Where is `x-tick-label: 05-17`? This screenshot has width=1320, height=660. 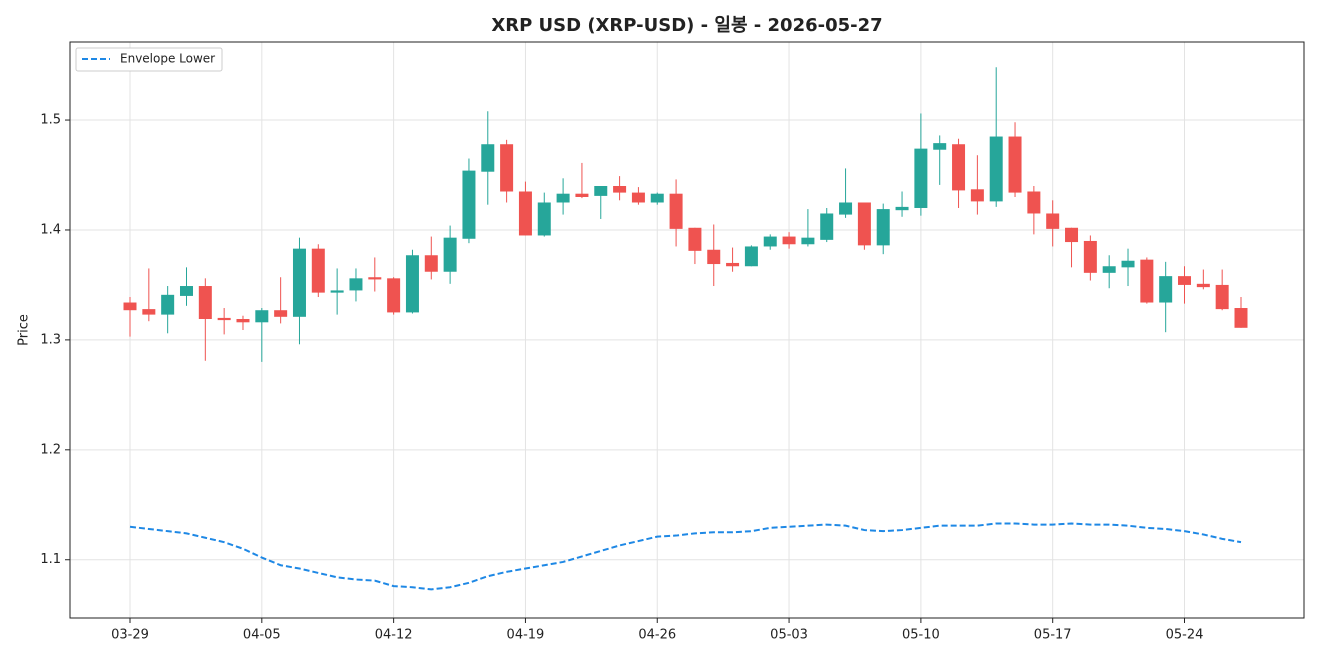
x-tick-label: 05-17 is located at coordinates (1053, 635).